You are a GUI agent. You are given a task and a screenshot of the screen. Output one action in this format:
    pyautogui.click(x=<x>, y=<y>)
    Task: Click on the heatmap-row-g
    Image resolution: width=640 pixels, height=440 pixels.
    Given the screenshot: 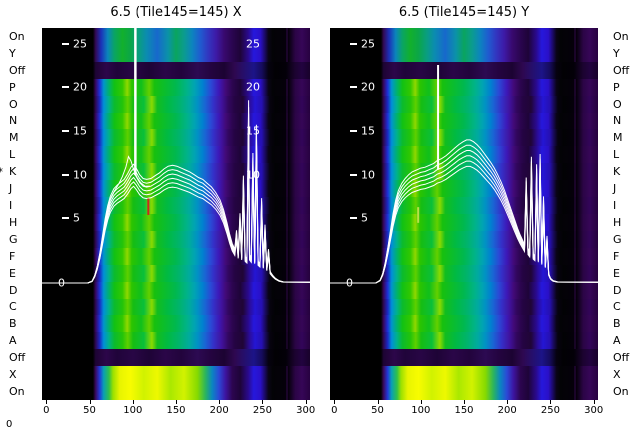 What is the action you would take?
    pyautogui.click(x=464, y=239)
    